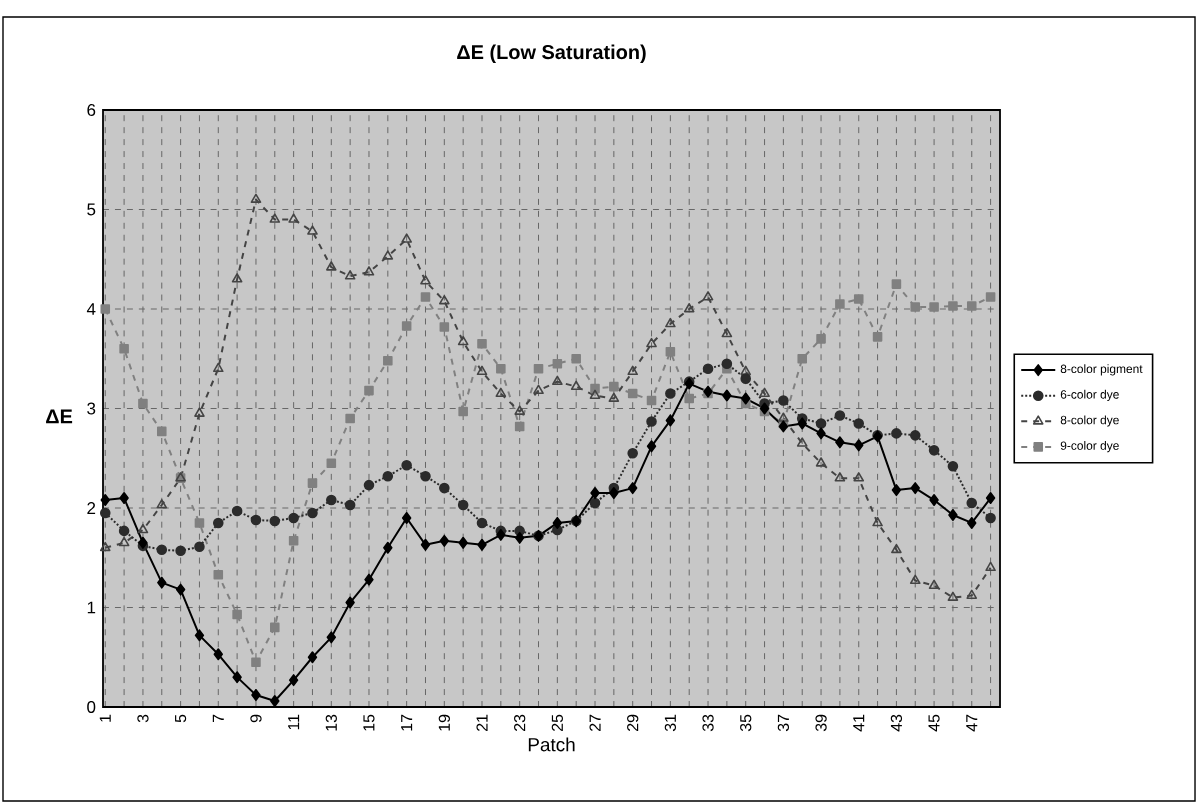  What do you see at coordinates (407, 722) in the screenshot?
I see `x-tick-label: 17` at bounding box center [407, 722].